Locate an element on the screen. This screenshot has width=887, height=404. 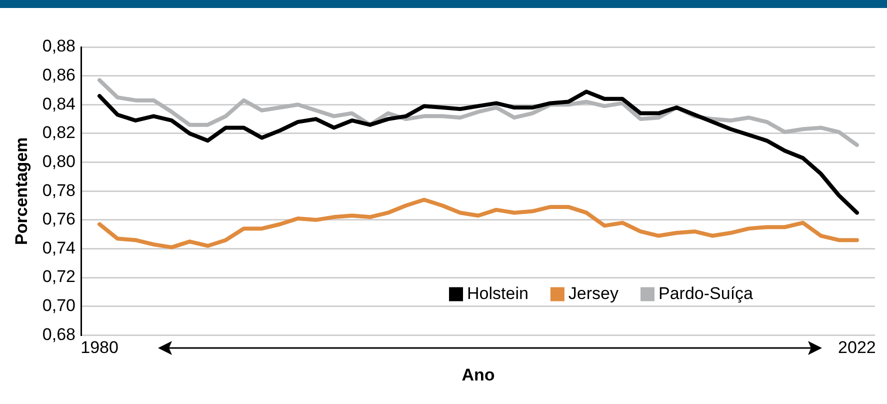
y-tick-label: 0,78 is located at coordinates (59, 190).